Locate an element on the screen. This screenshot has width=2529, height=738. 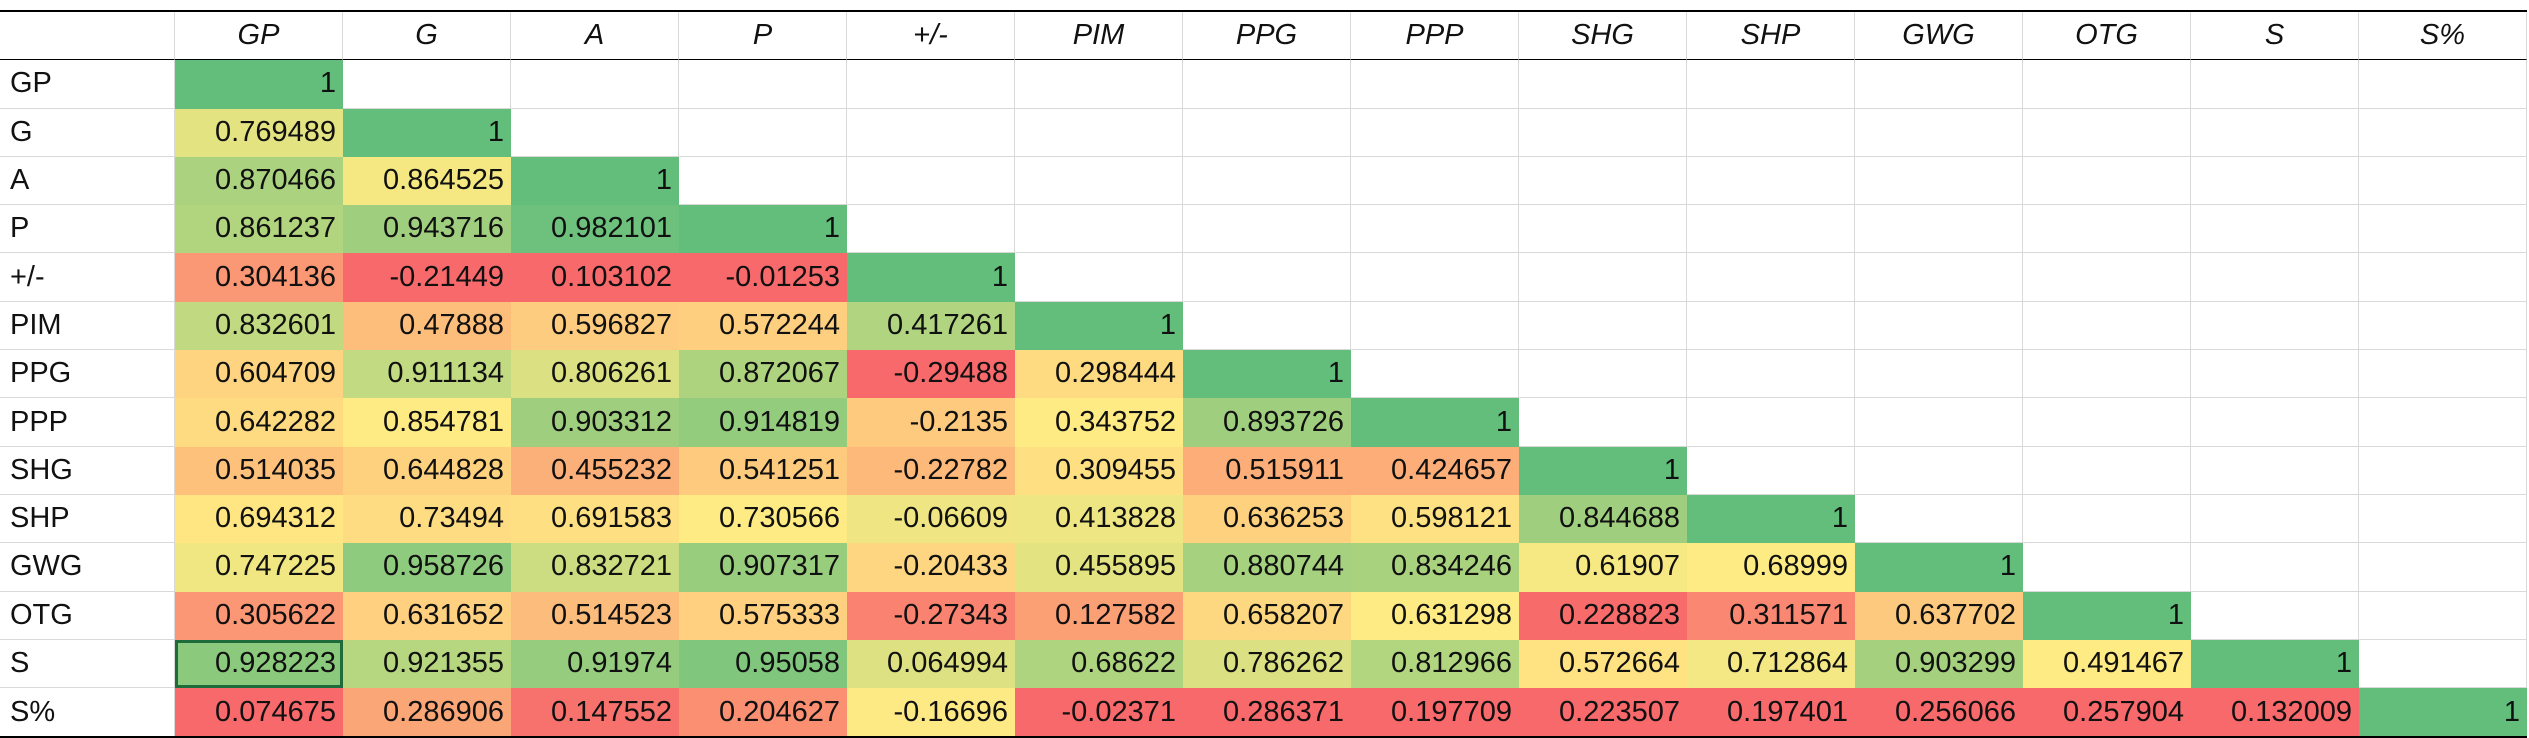
matrix-cell: 0.861237 is located at coordinates (259, 229).